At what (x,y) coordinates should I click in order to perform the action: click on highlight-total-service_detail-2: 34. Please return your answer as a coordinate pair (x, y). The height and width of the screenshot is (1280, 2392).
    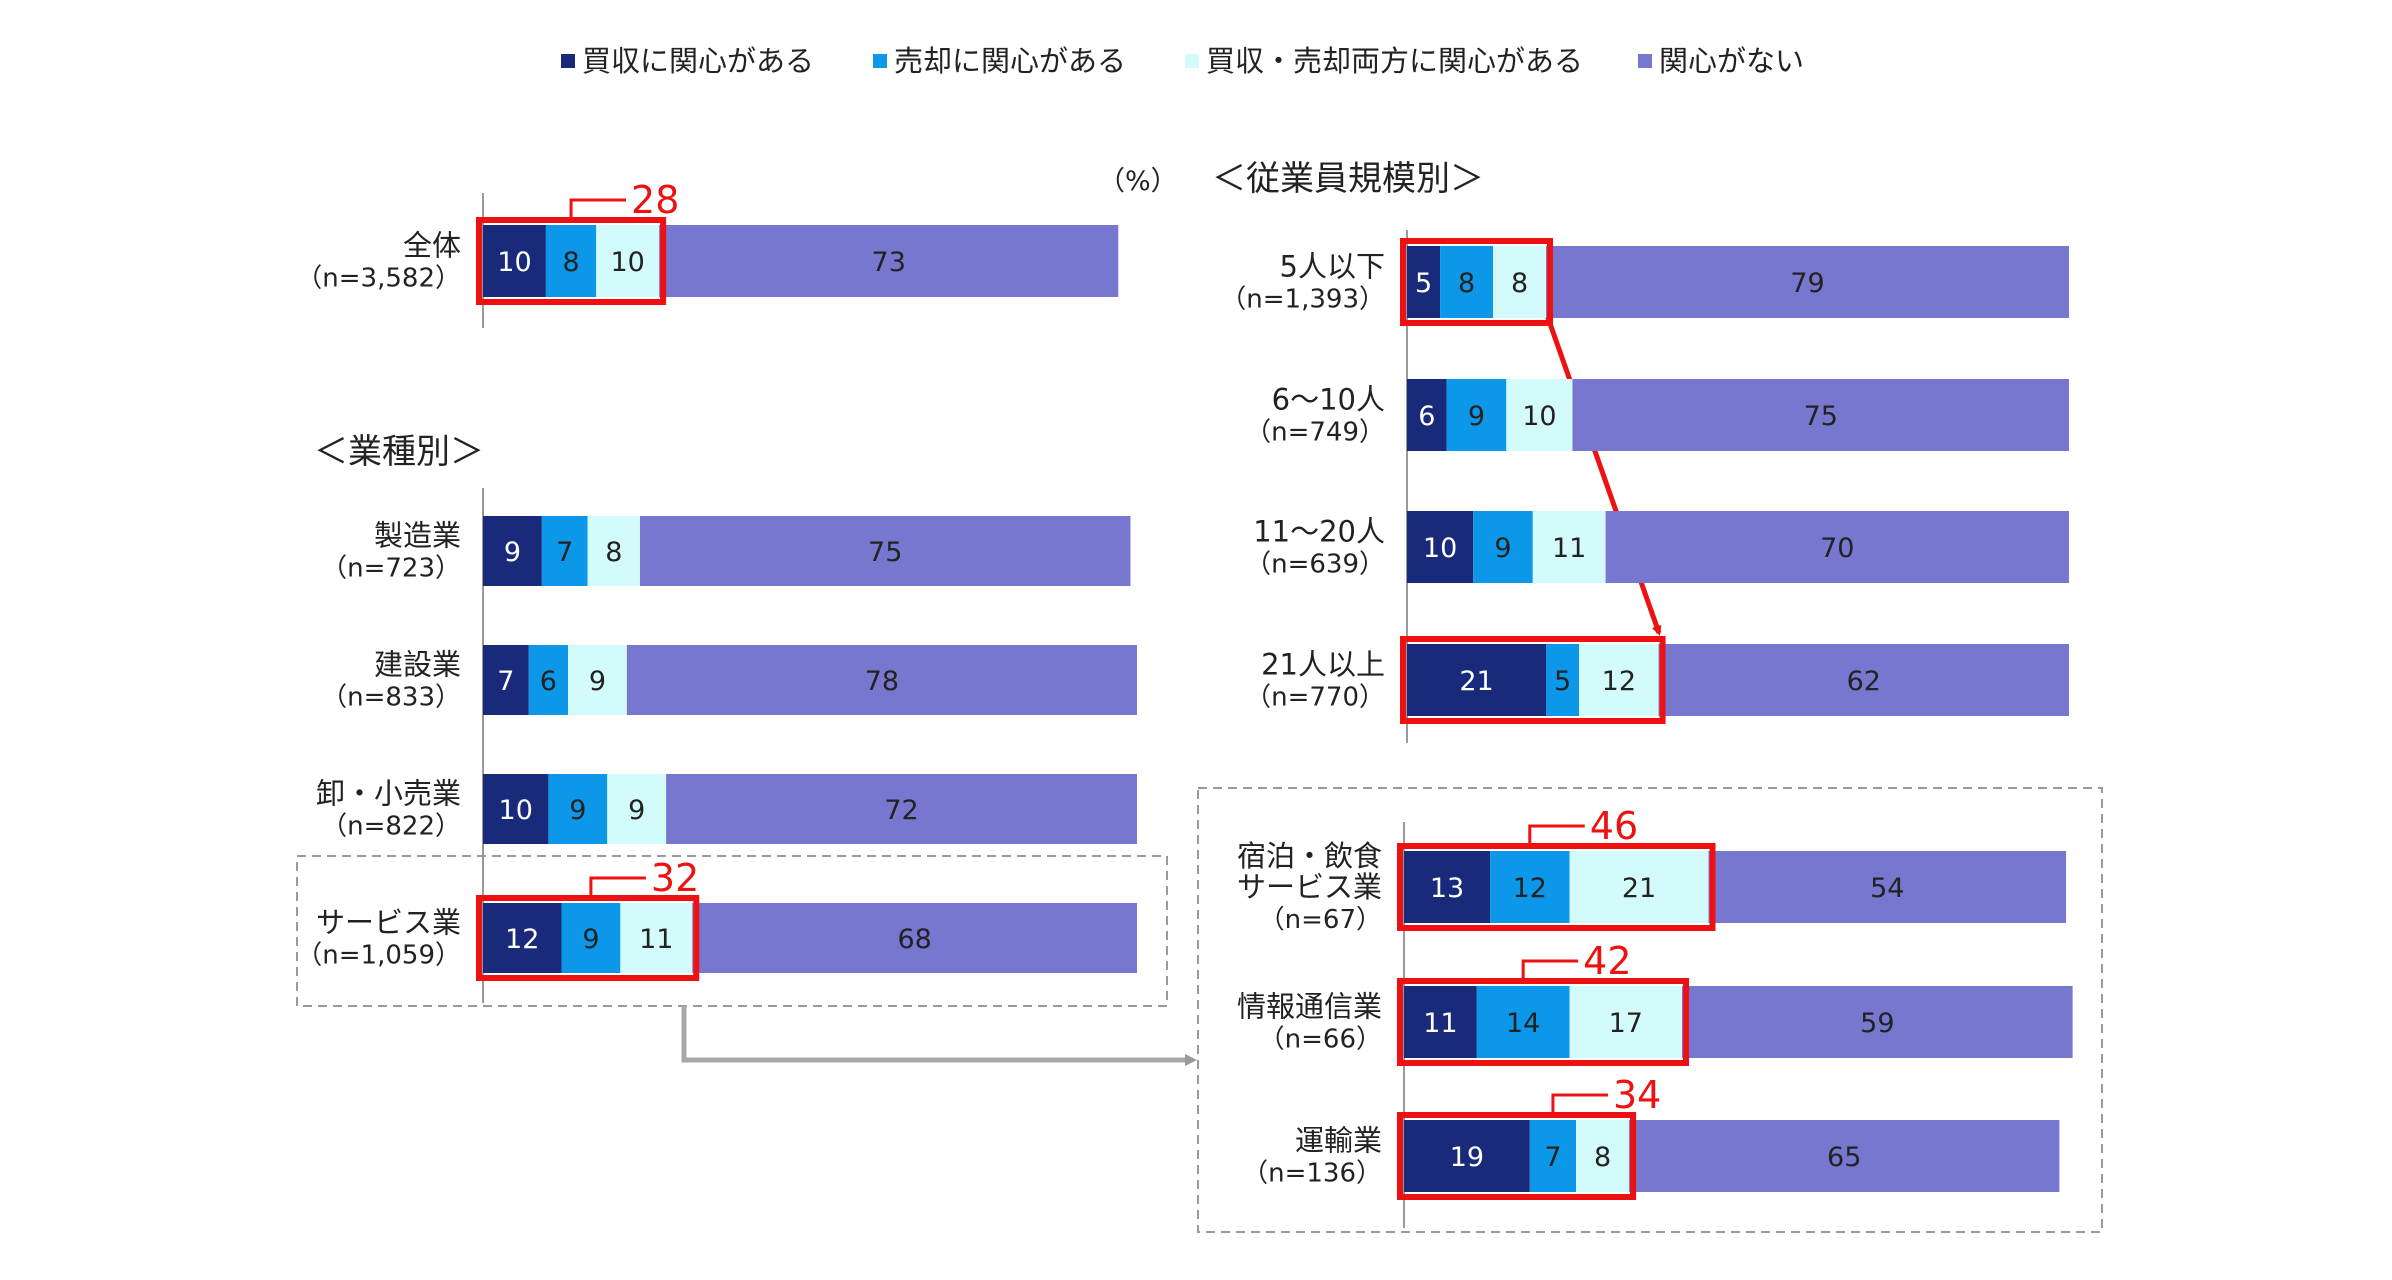
    Looking at the image, I should click on (1637, 1095).